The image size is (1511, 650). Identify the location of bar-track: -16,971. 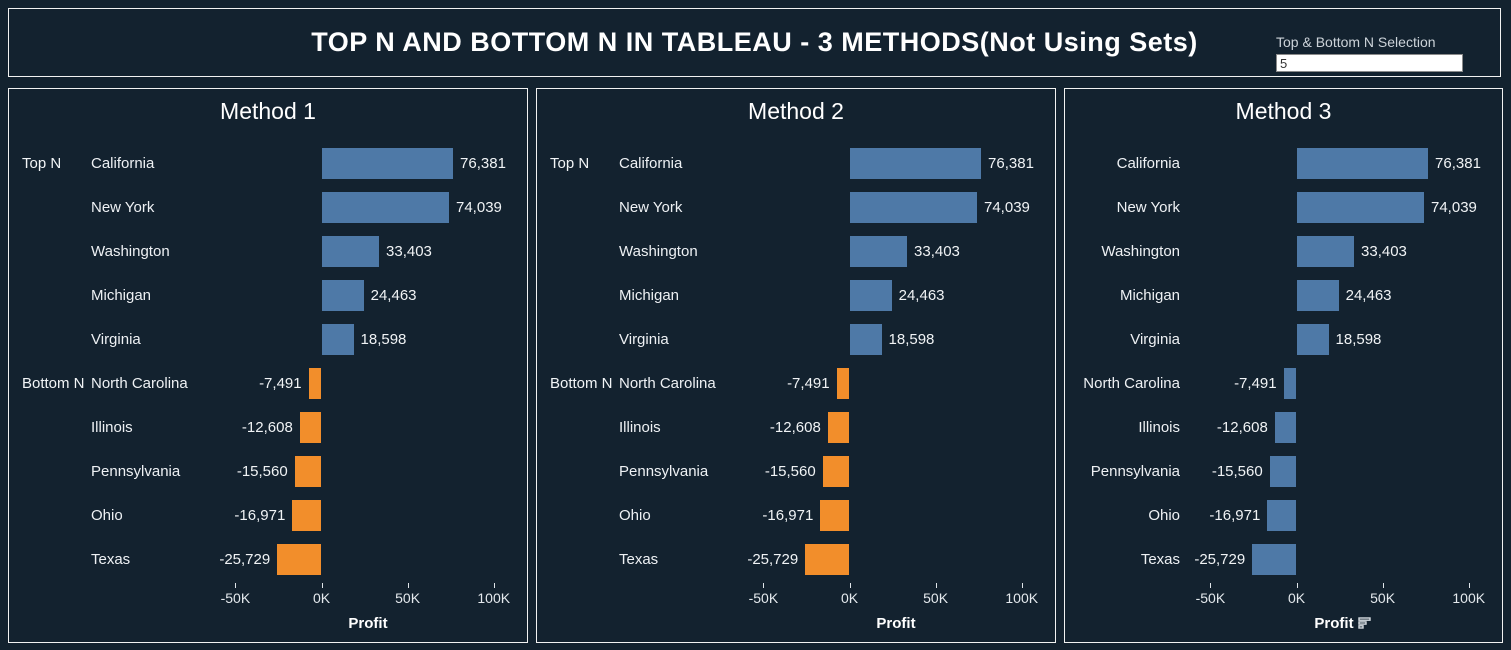
(368, 516).